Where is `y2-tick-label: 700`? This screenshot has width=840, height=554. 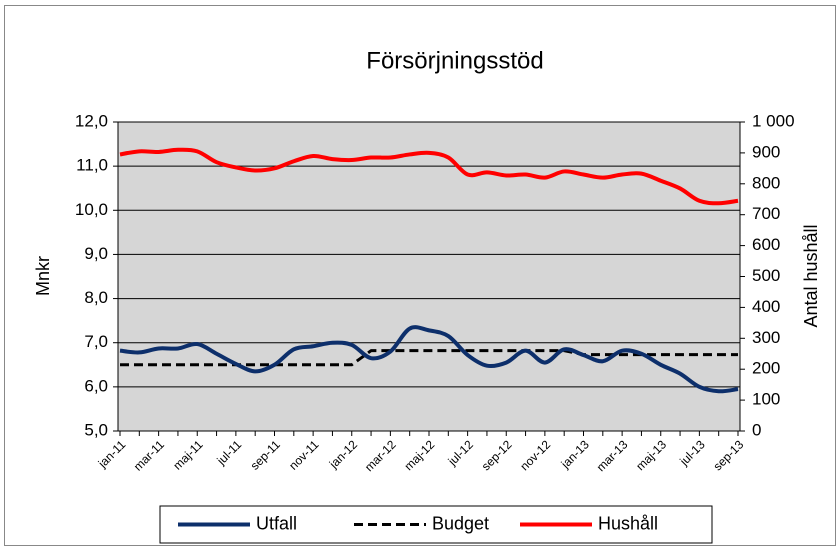
y2-tick-label: 700 is located at coordinates (766, 213).